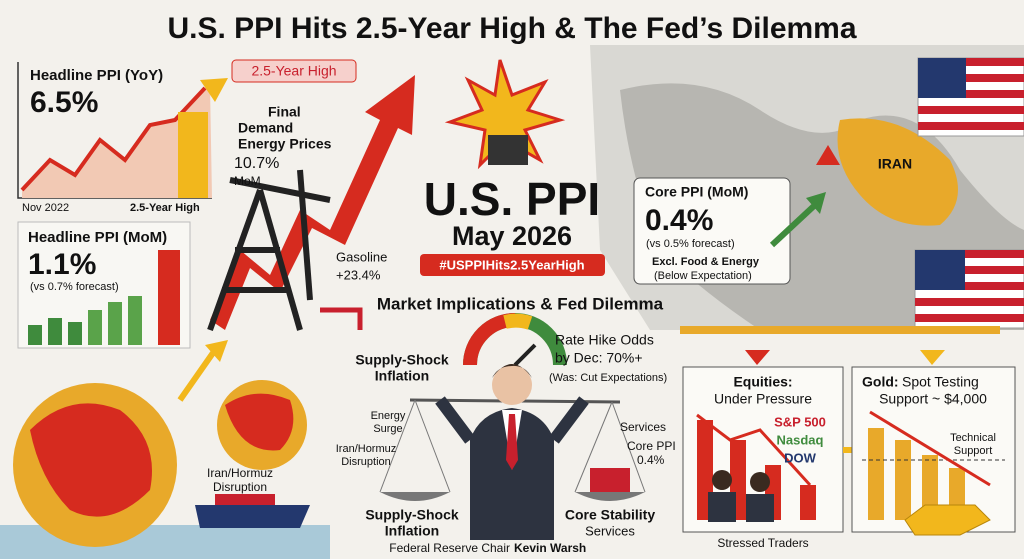  Describe the element at coordinates (940, 382) in the screenshot. I see `panel-title: Spot Testing` at that location.